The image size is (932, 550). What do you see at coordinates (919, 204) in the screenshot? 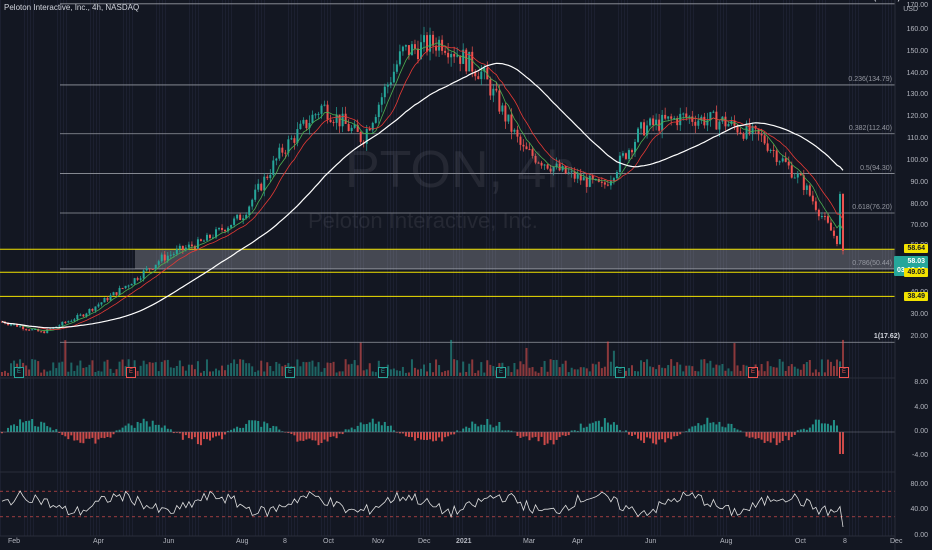
I see `y-tick-label: 80.00` at bounding box center [919, 204].